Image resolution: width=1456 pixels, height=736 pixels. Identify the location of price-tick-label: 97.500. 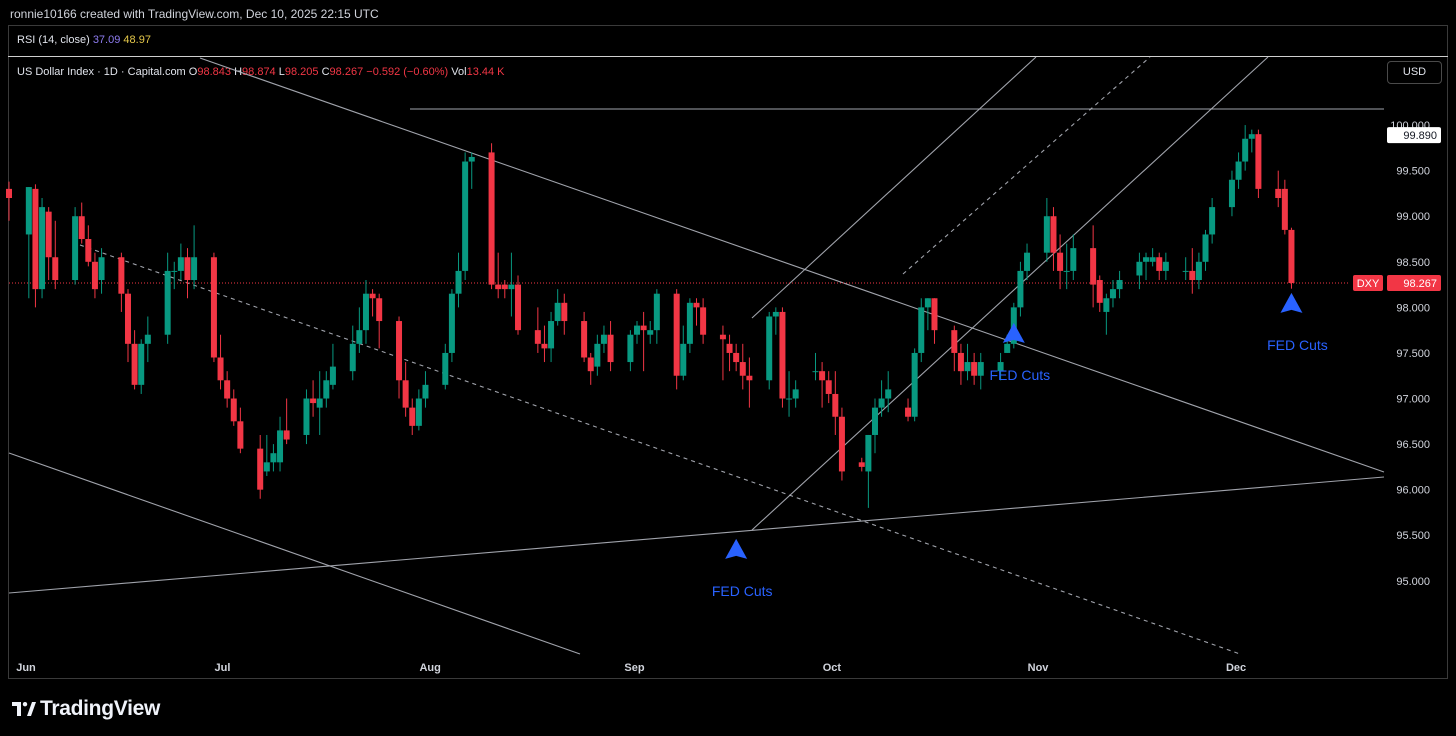
(1413, 354).